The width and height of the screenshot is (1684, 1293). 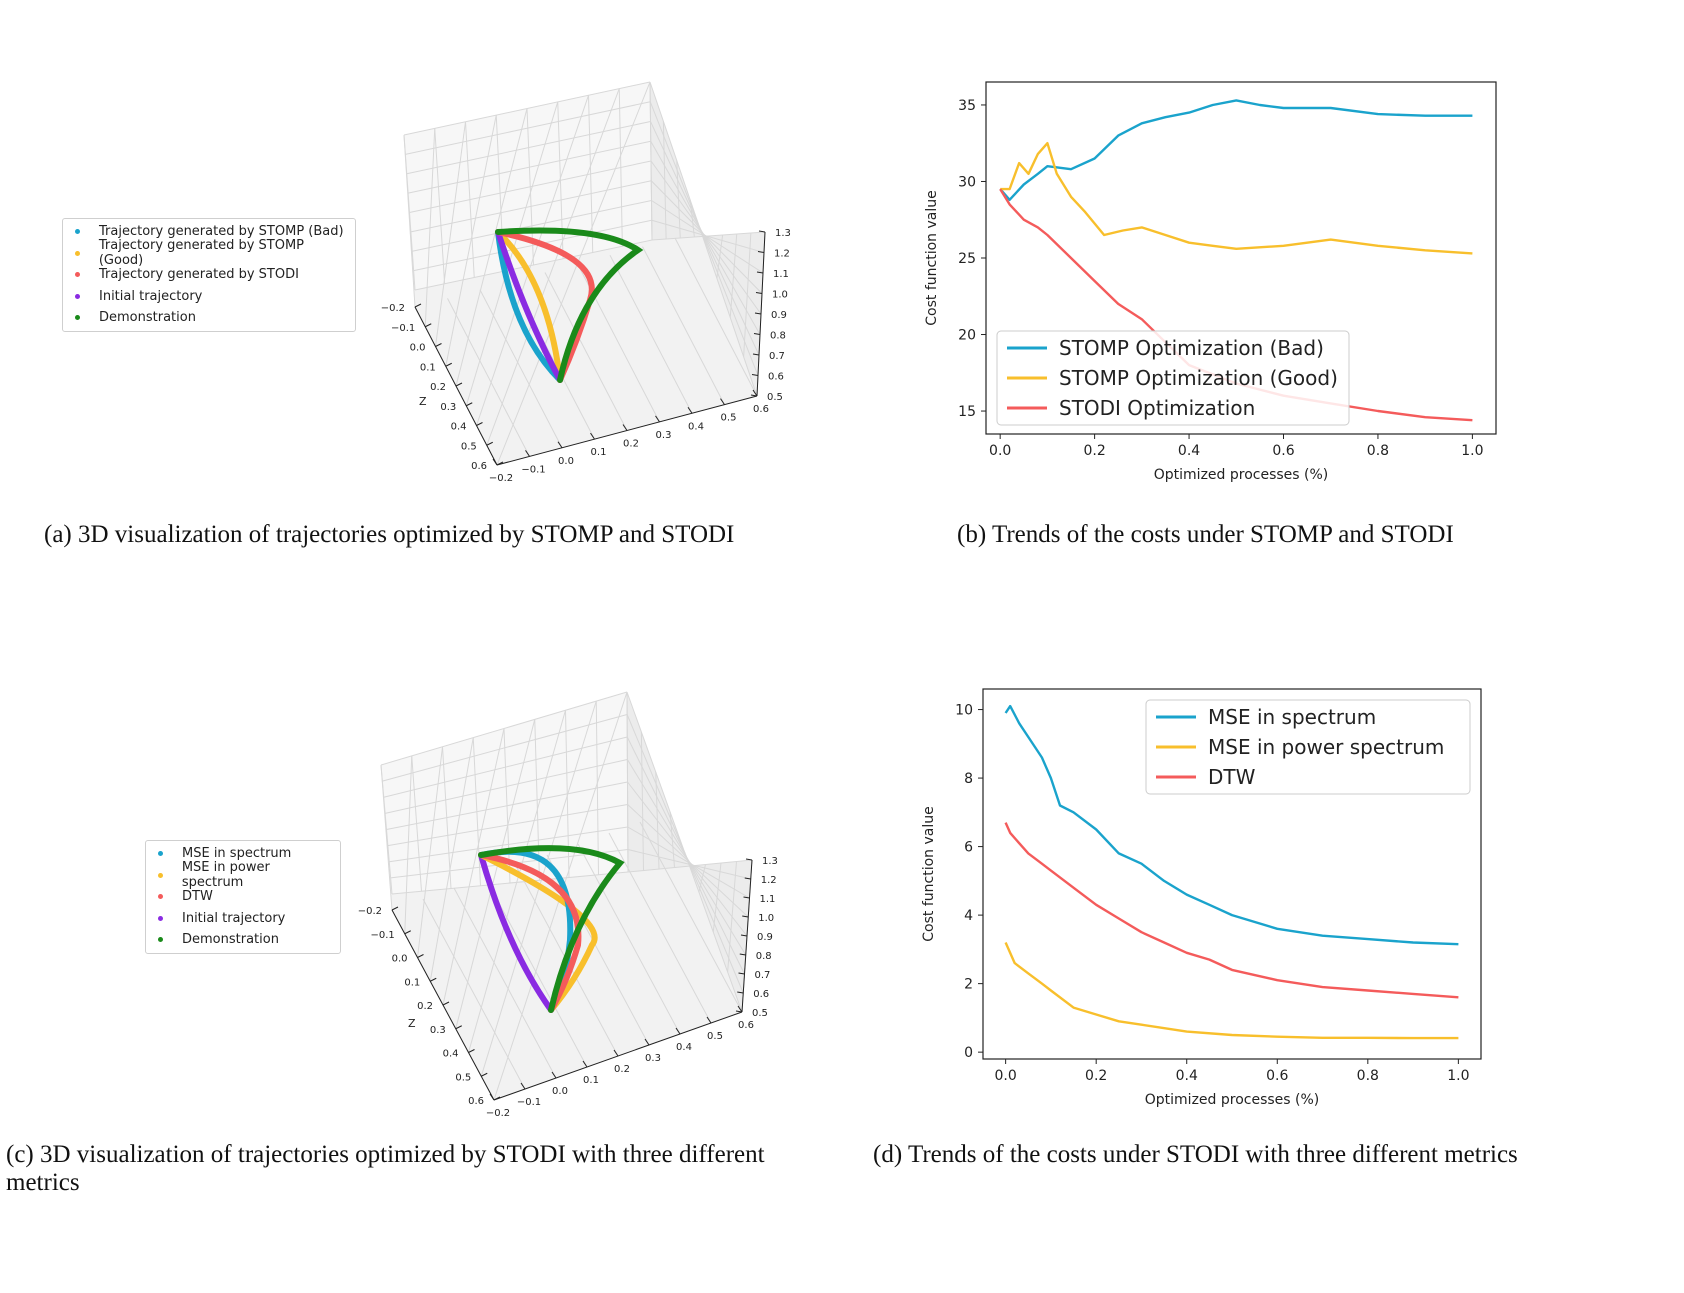 What do you see at coordinates (1232, 777) in the screenshot?
I see `legend-label-2: DTW` at bounding box center [1232, 777].